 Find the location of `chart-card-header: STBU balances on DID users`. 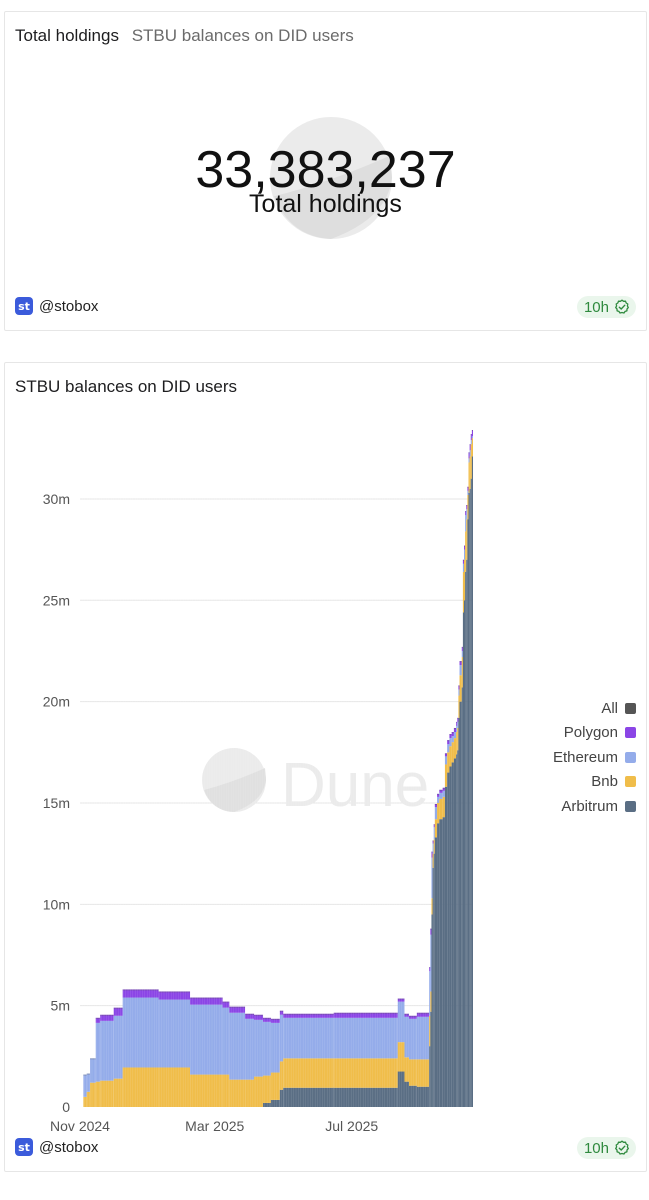

chart-card-header: STBU balances on DID users is located at coordinates (126, 387).